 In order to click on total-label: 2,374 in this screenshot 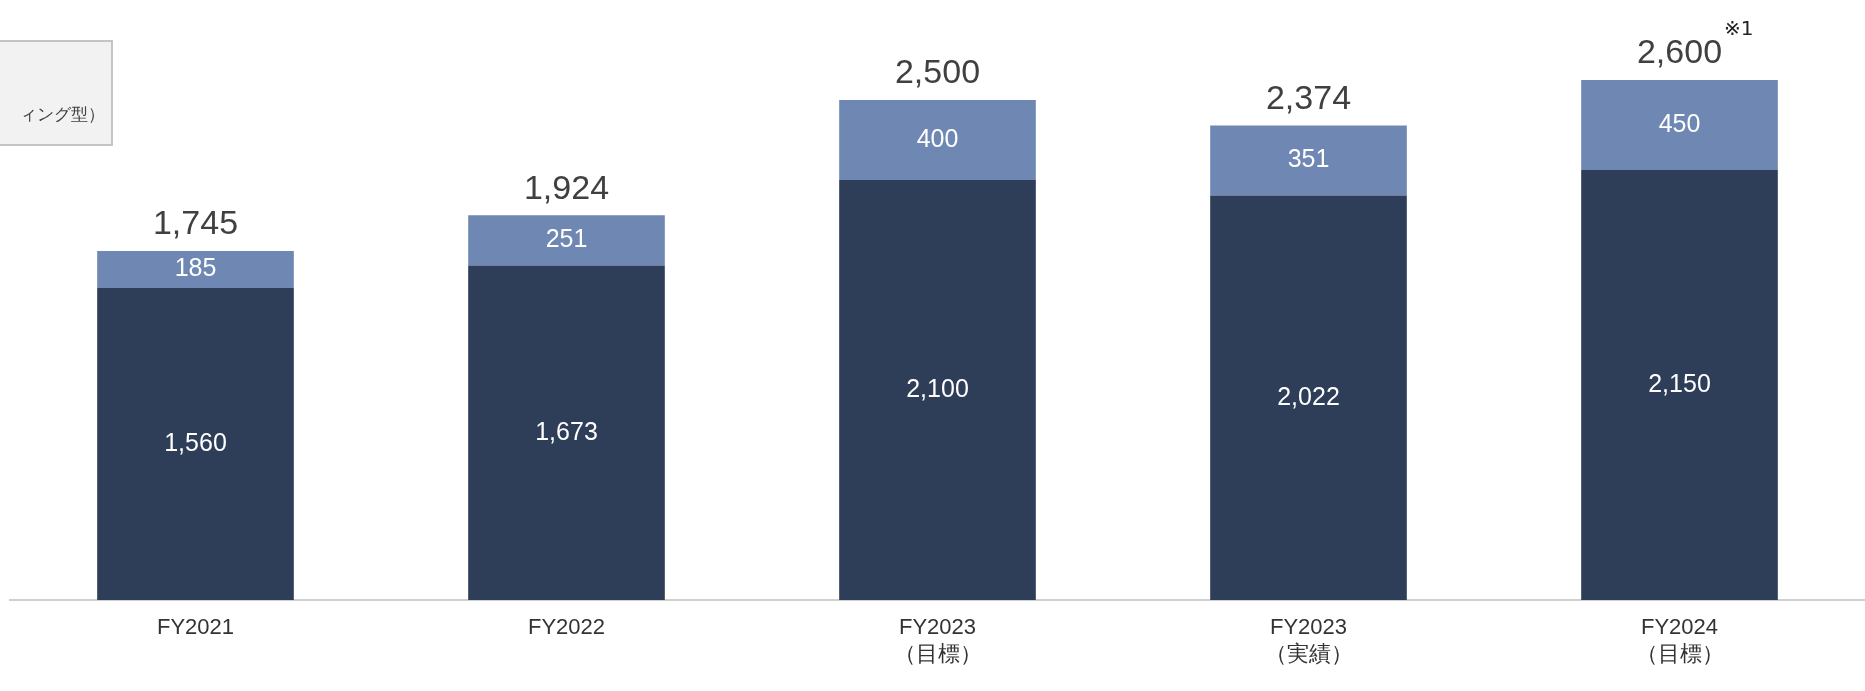, I will do `click(1308, 96)`.